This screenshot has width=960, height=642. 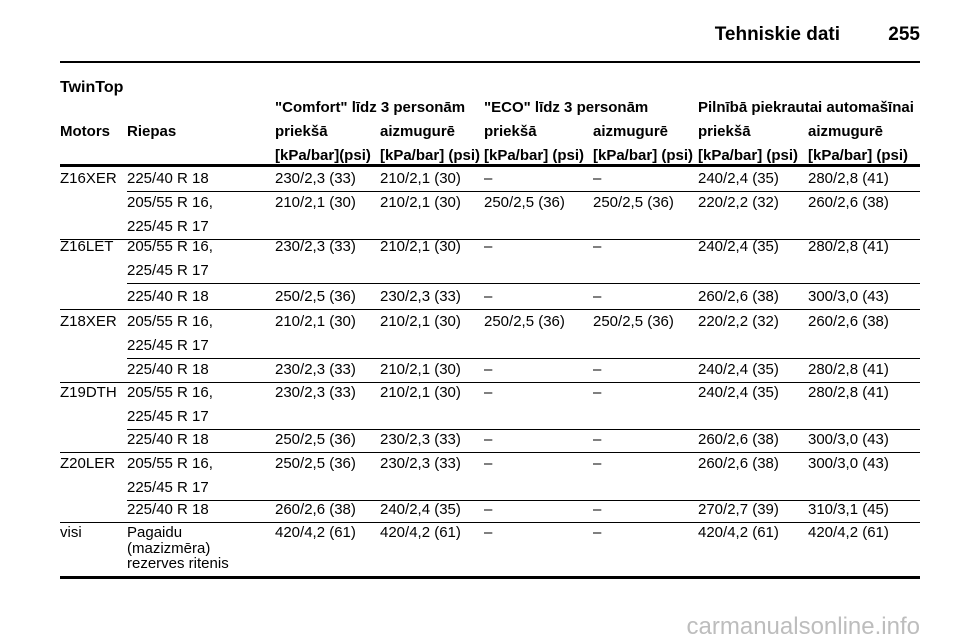 I want to click on engine: Z16XER, so click(x=88, y=178).